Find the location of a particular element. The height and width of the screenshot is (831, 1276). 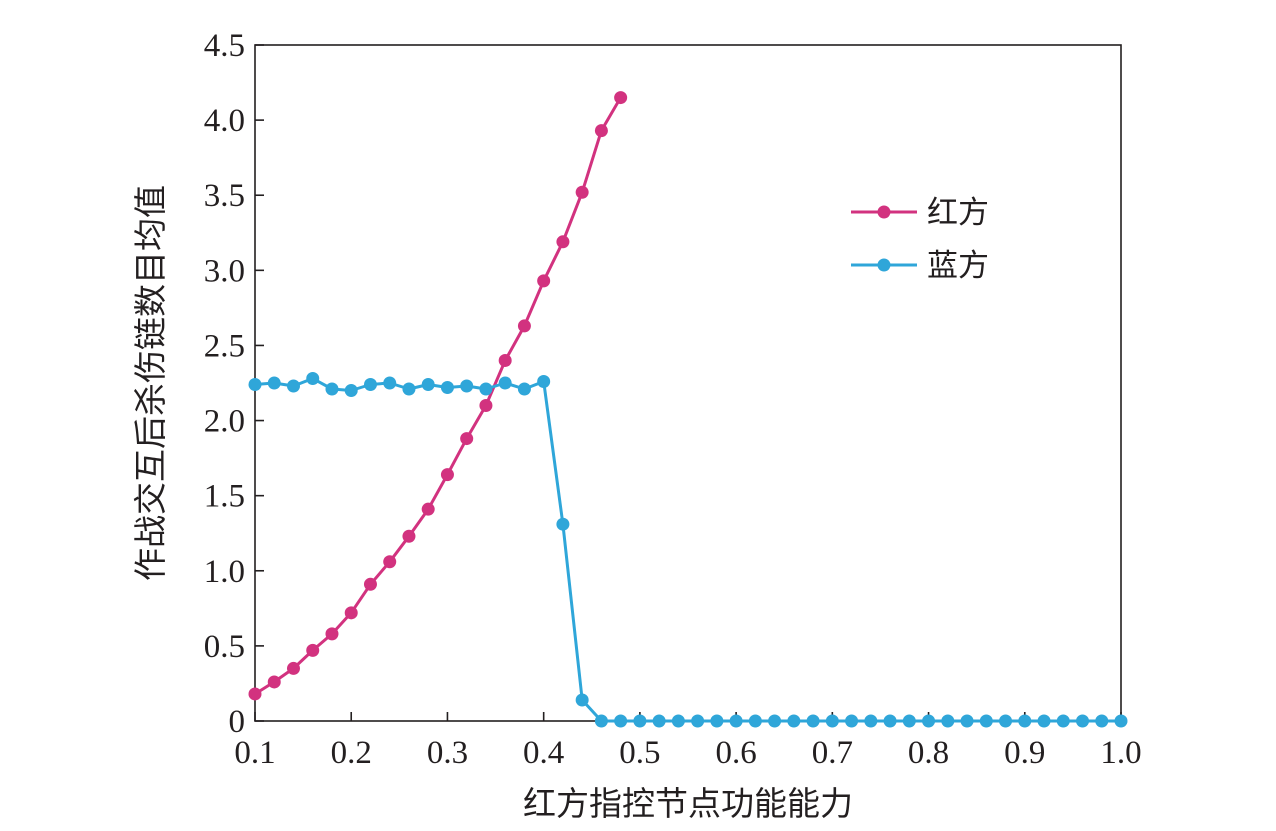

x-tick-label: 0.1 is located at coordinates (254, 753).